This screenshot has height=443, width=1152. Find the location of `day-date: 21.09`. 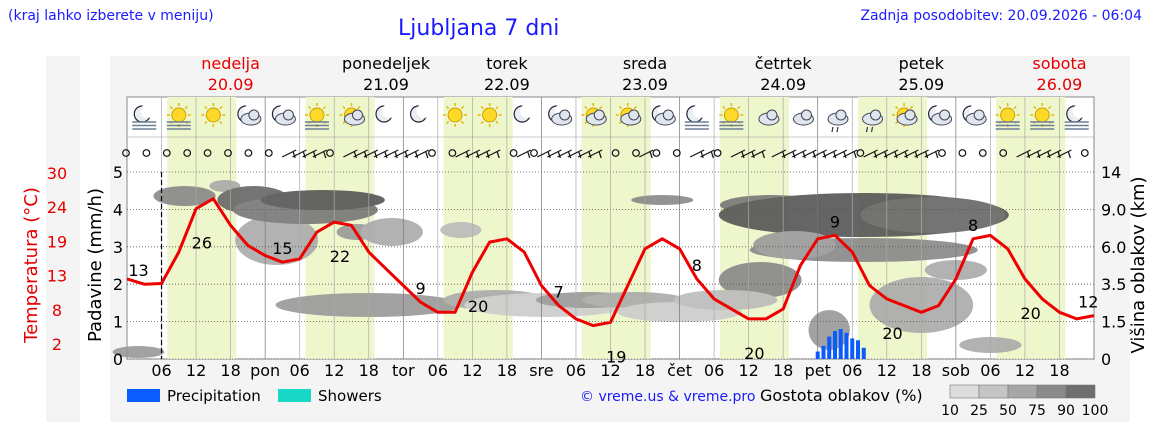

day-date: 21.09 is located at coordinates (386, 84).